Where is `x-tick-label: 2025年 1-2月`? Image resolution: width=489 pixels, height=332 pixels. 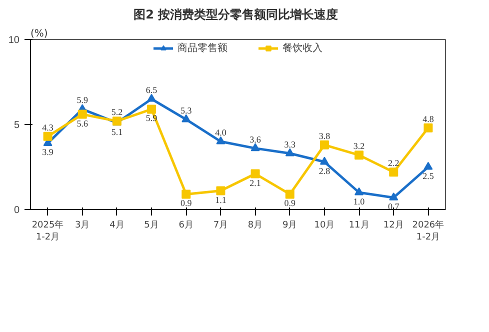
x-tick-label: 2025年 1-2月 is located at coordinates (48, 231).